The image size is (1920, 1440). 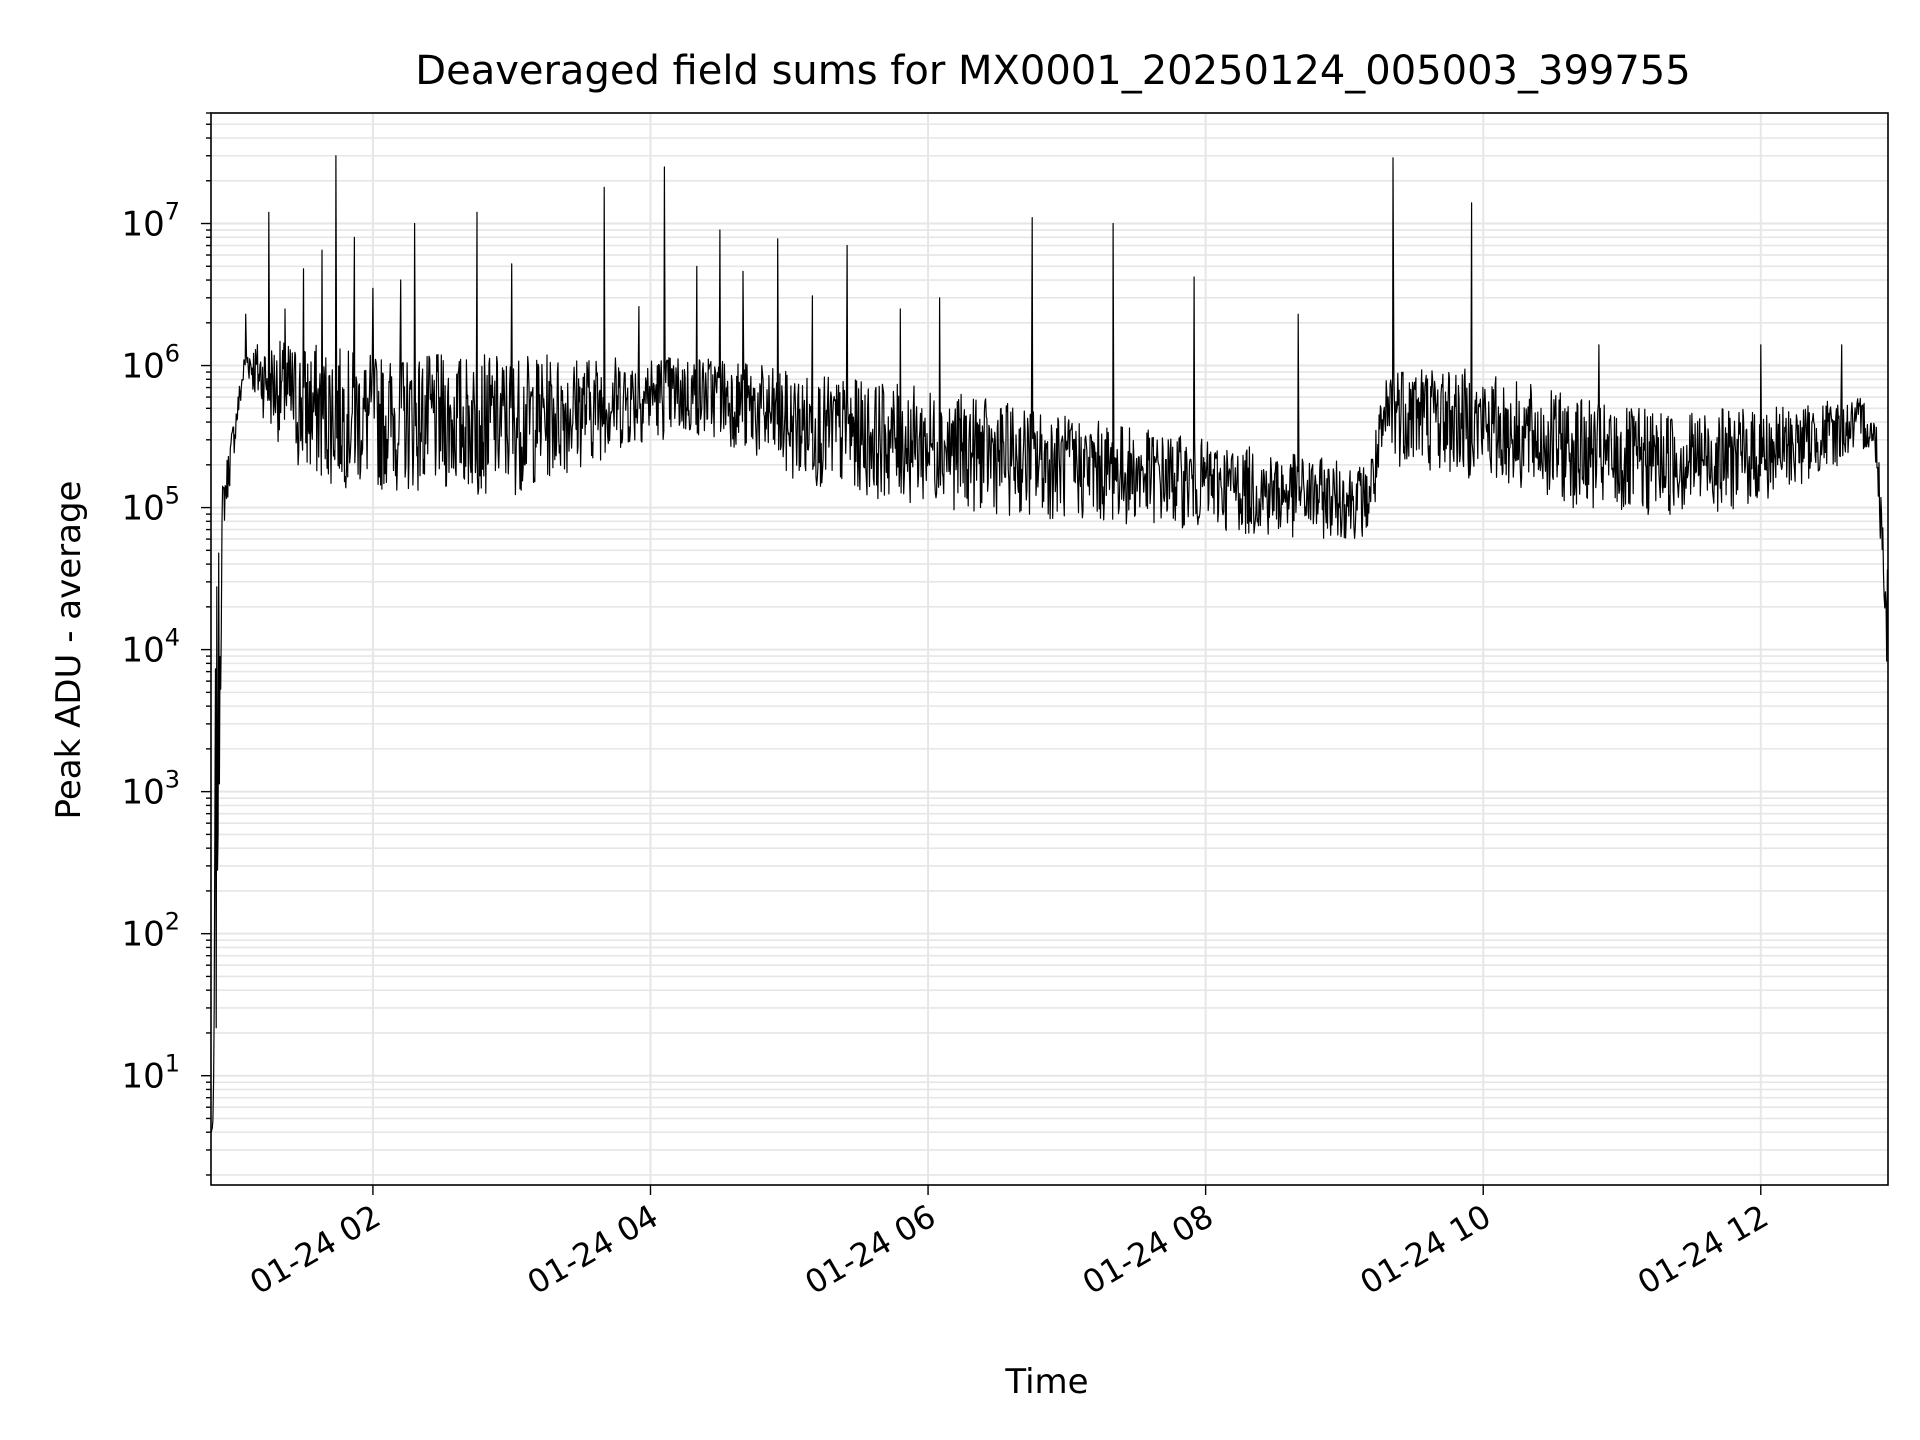 What do you see at coordinates (172, 922) in the screenshot?
I see `y-tick-label-exponent: 2` at bounding box center [172, 922].